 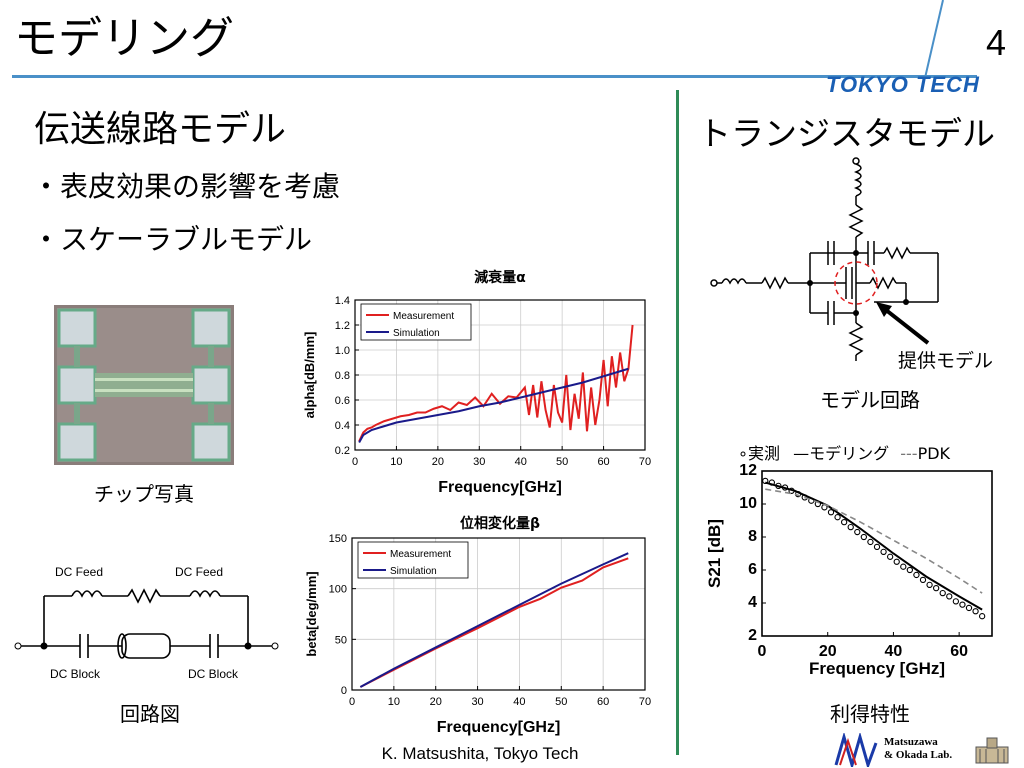 What do you see at coordinates (752, 569) in the screenshot?
I see `y-tick-label: 6` at bounding box center [752, 569].